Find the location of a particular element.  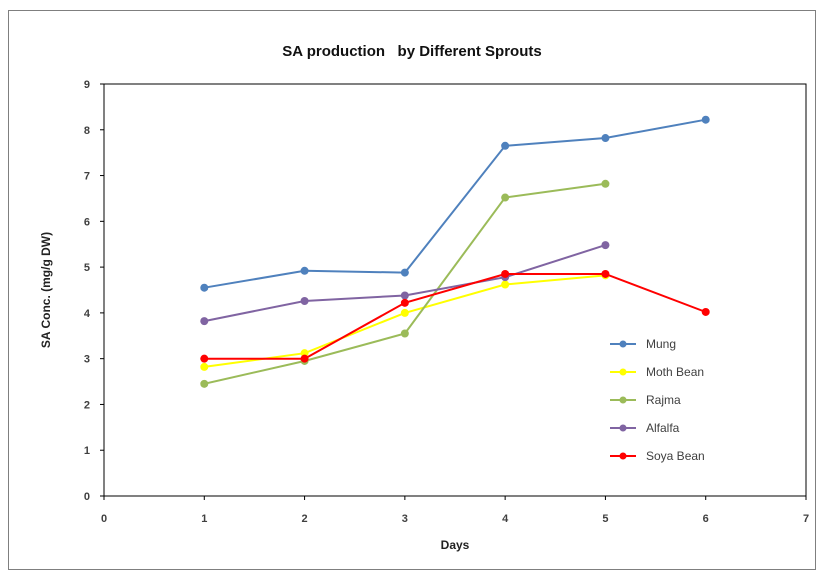

x-tick-label: 2 is located at coordinates (305, 519).